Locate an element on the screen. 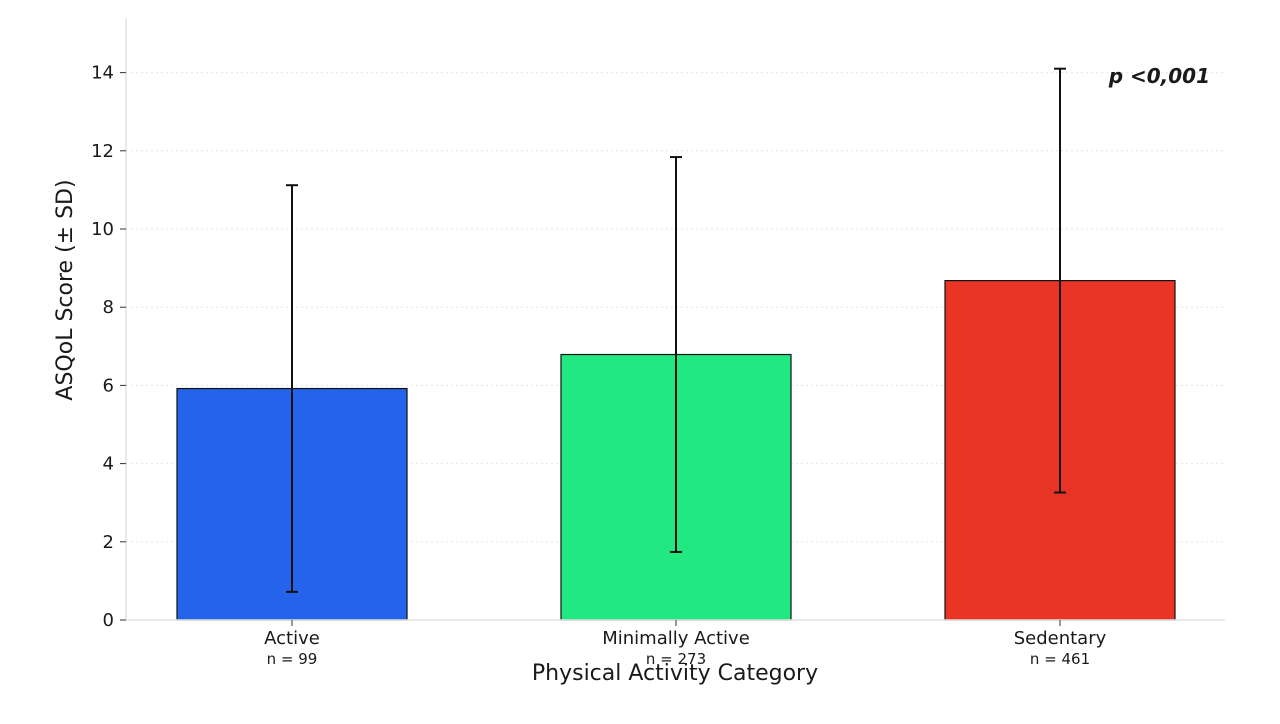 Image resolution: width=1280 pixels, height=724 pixels. y-axis-title: ASQoL Score (± SD) is located at coordinates (65, 289).